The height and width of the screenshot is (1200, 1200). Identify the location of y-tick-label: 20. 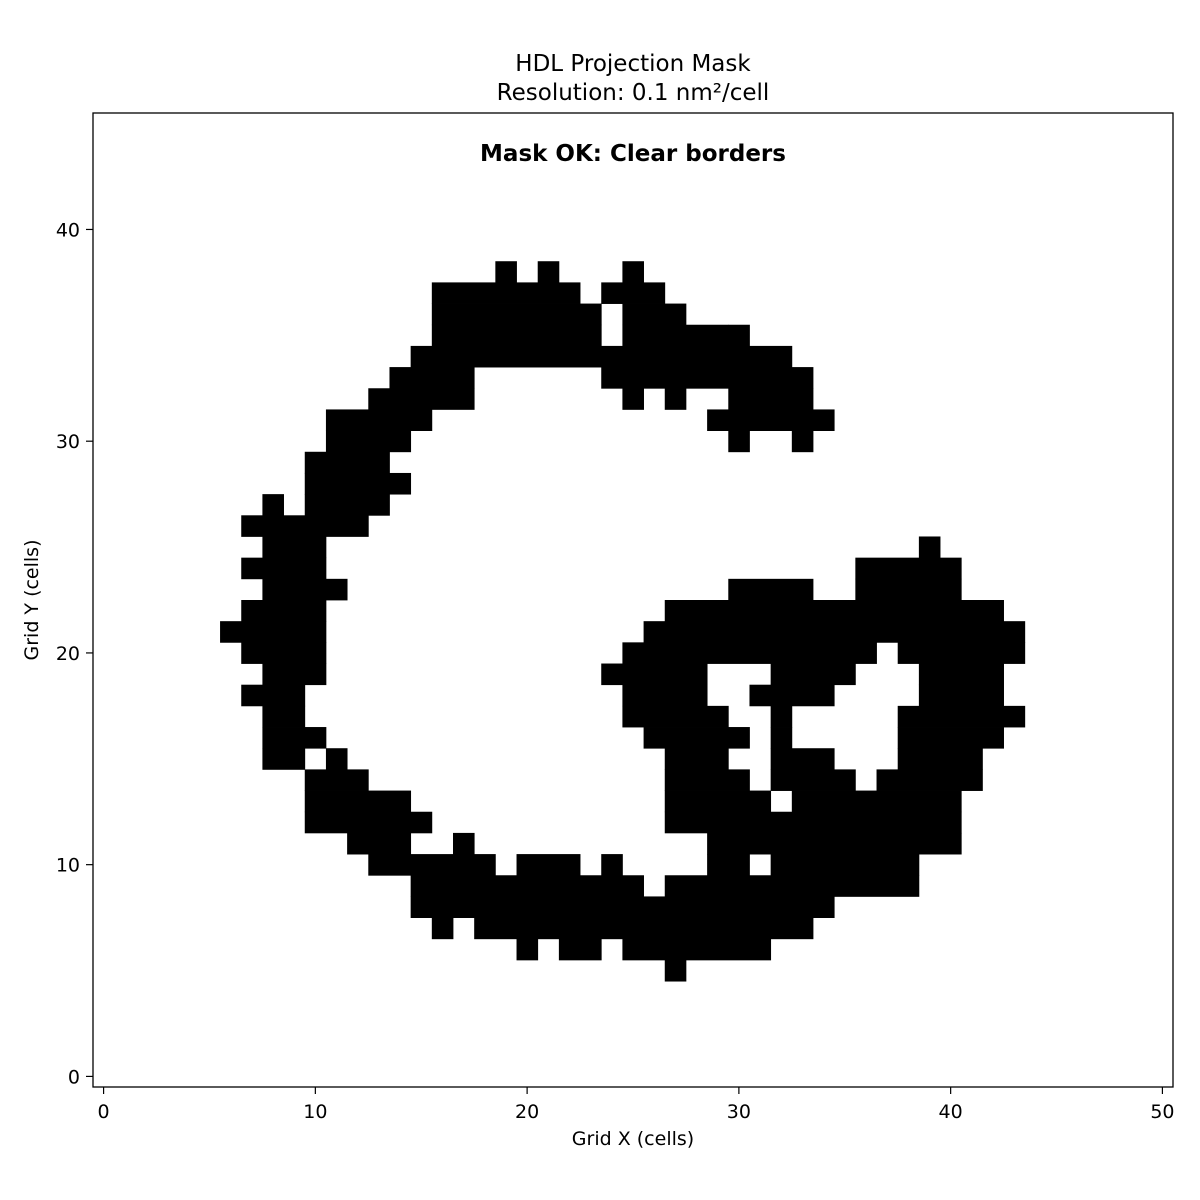
(68, 654).